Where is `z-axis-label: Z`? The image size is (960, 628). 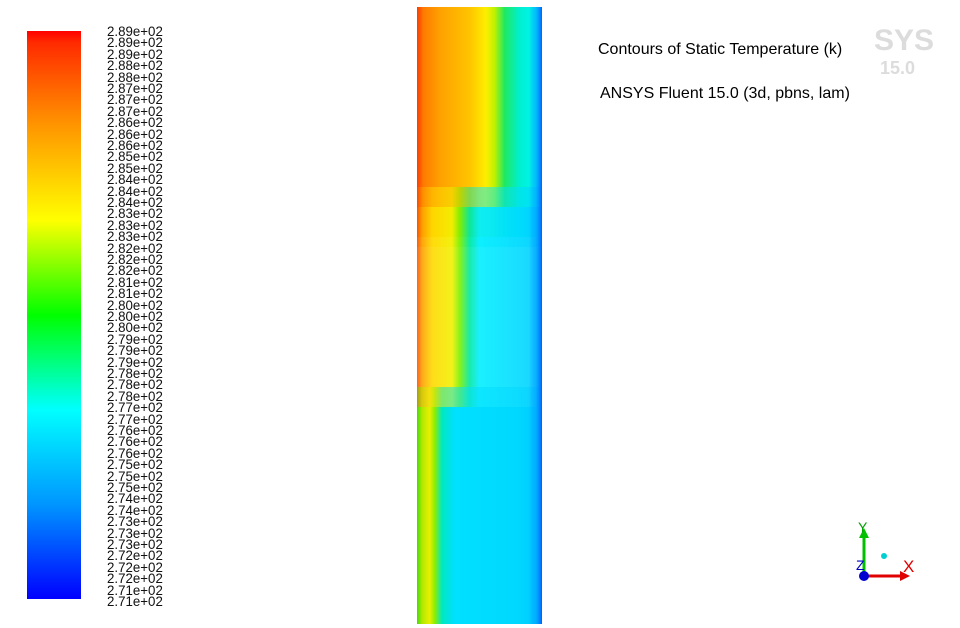 z-axis-label: Z is located at coordinates (860, 565).